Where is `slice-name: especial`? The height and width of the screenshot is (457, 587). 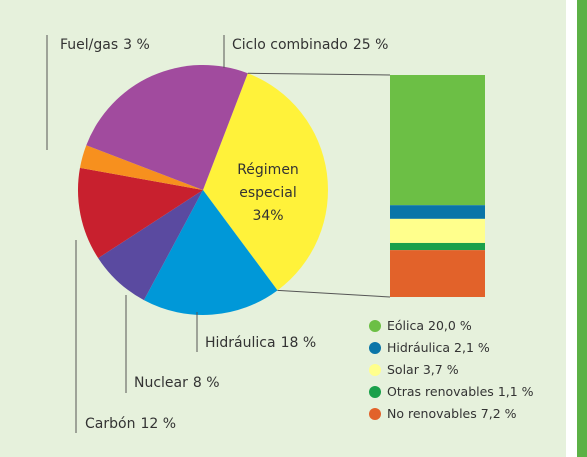
slice-name: especial is located at coordinates (267, 193).